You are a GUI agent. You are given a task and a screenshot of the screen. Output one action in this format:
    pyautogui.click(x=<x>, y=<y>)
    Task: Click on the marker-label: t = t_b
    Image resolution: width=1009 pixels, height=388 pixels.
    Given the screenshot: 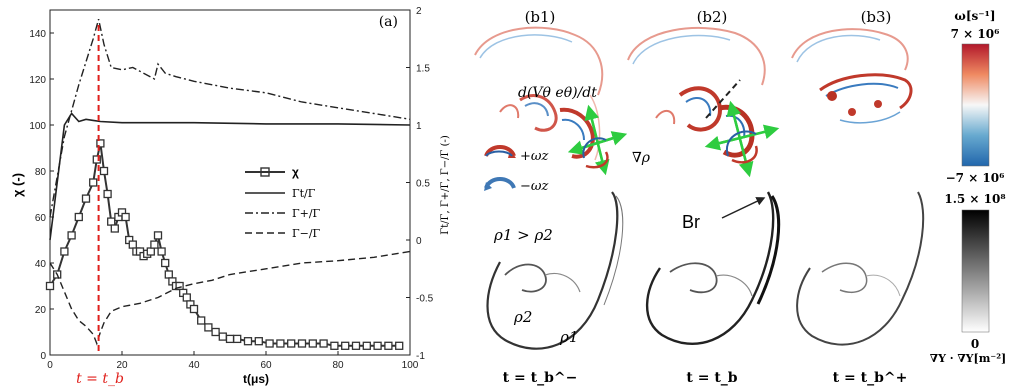 What is the action you would take?
    pyautogui.click(x=100, y=379)
    